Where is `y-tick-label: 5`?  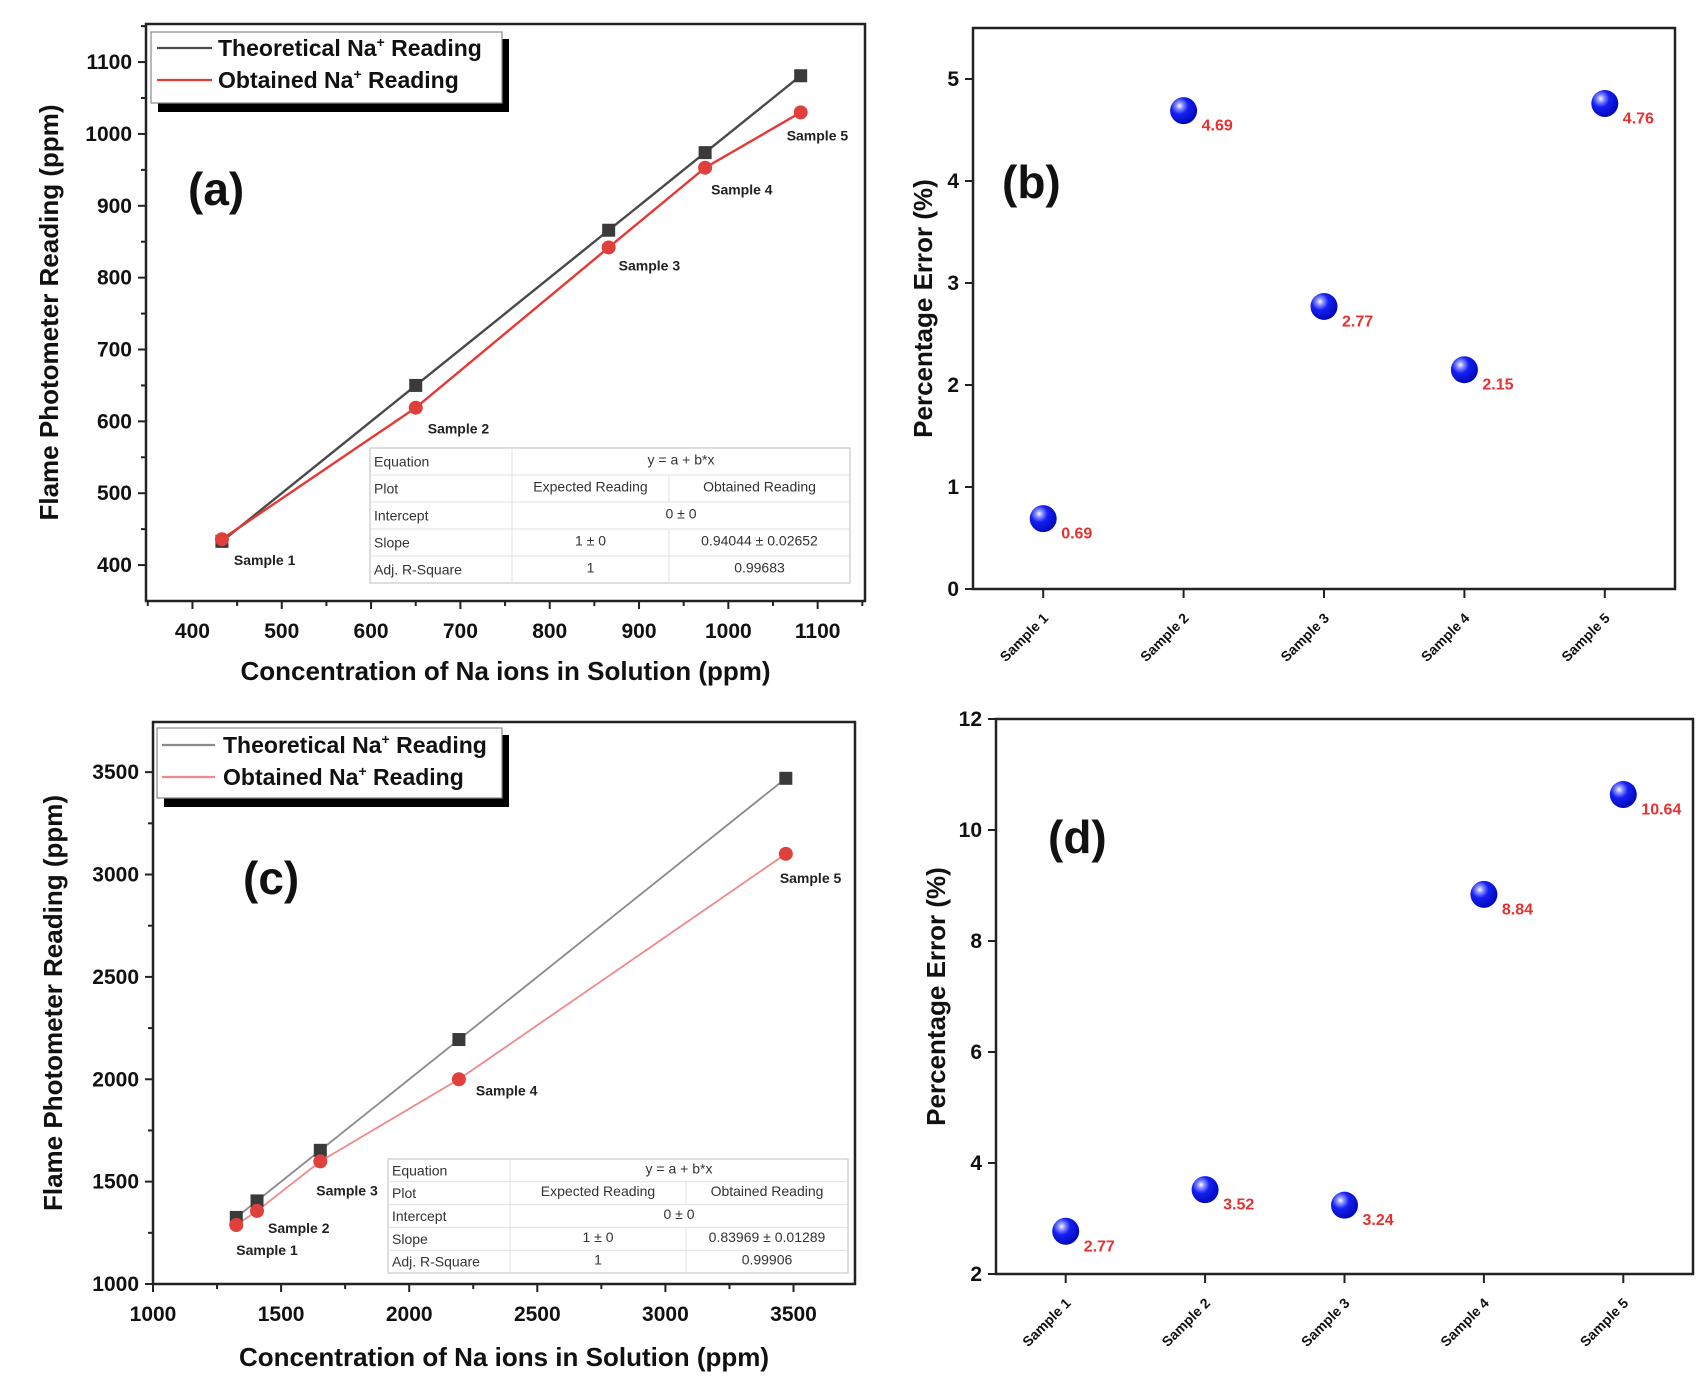 y-tick-label: 5 is located at coordinates (953, 79).